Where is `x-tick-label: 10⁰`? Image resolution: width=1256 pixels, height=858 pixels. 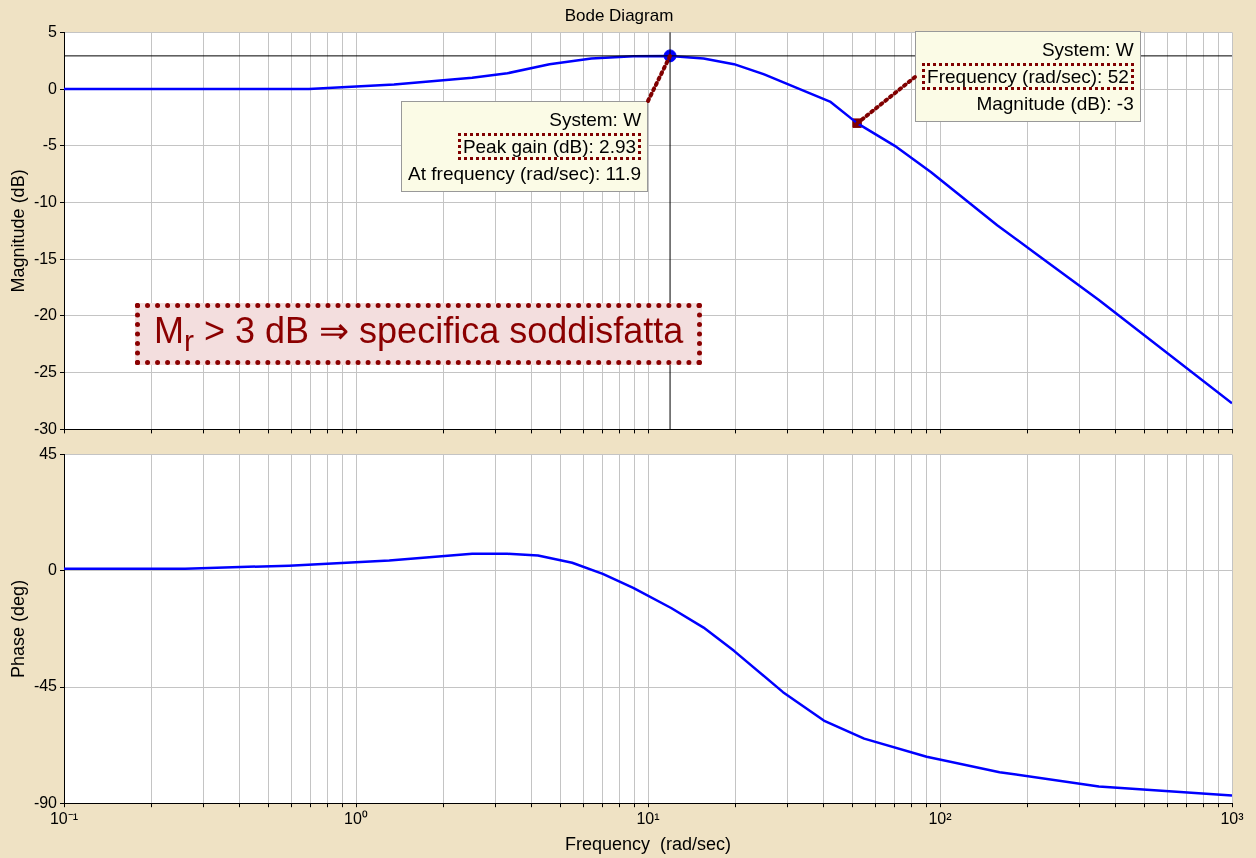 x-tick-label: 10⁰ is located at coordinates (356, 819).